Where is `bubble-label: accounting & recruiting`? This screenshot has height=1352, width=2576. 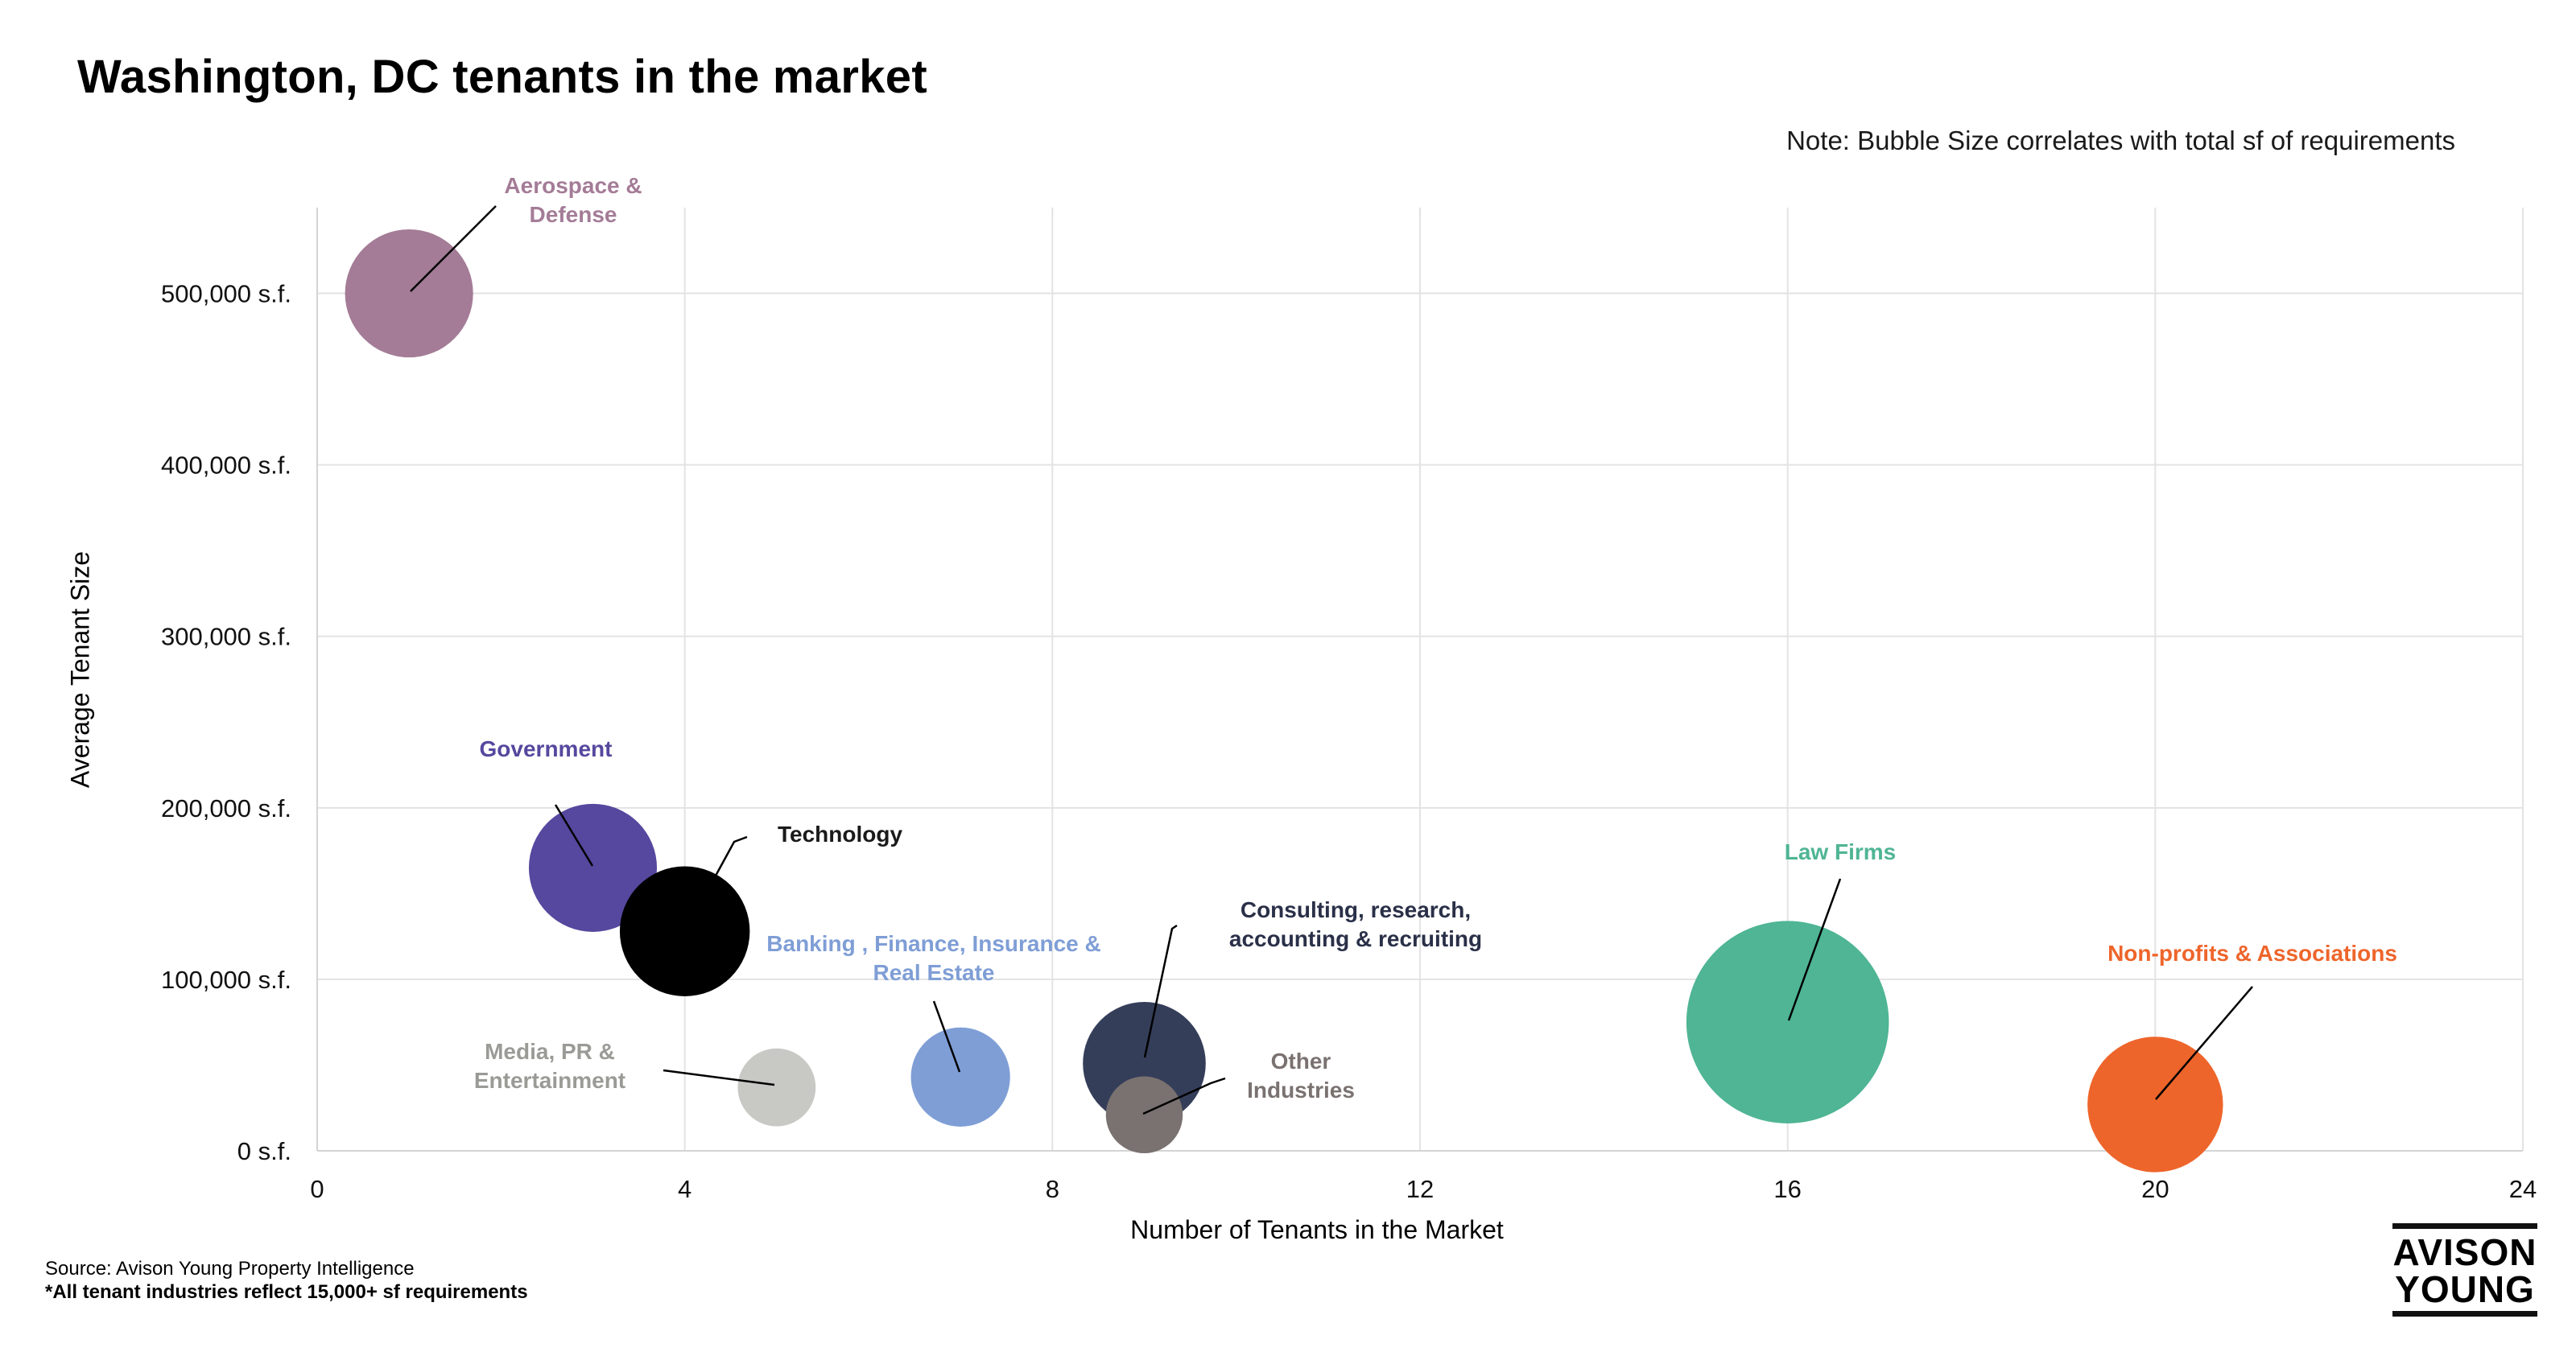
bubble-label: accounting & recruiting is located at coordinates (1355, 938).